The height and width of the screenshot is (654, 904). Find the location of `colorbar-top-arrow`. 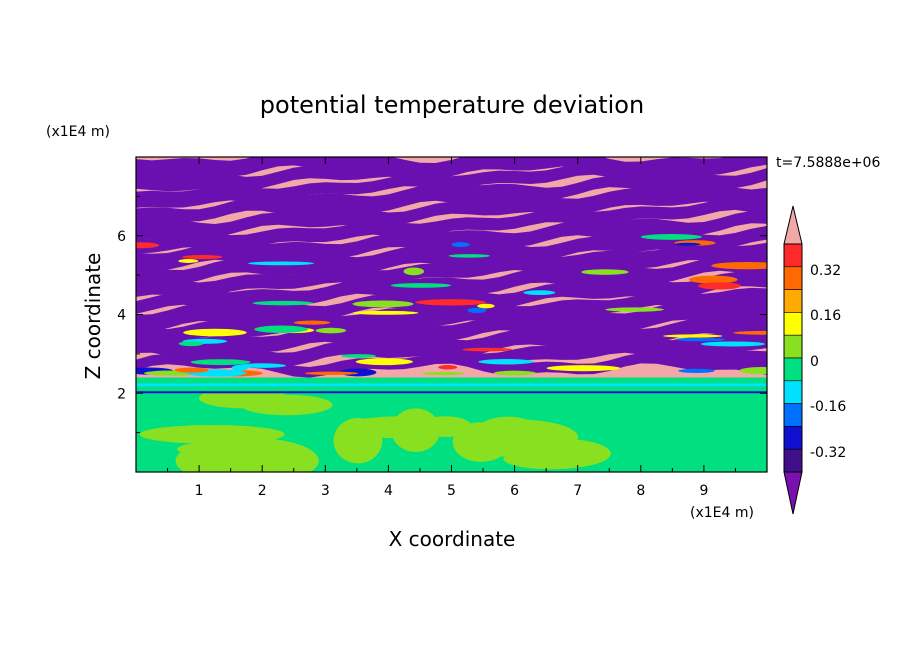

colorbar-top-arrow is located at coordinates (793, 225).